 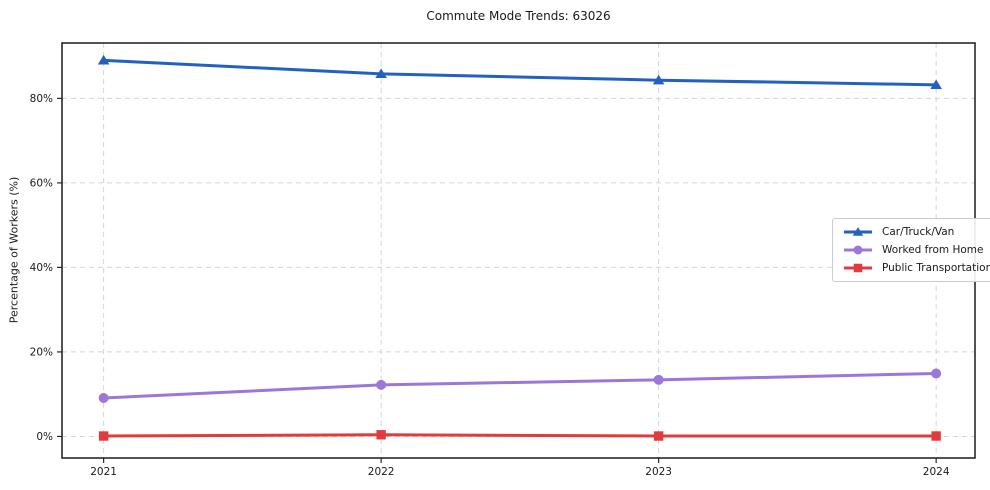 What do you see at coordinates (41, 183) in the screenshot?
I see `y-tick-label: 60%` at bounding box center [41, 183].